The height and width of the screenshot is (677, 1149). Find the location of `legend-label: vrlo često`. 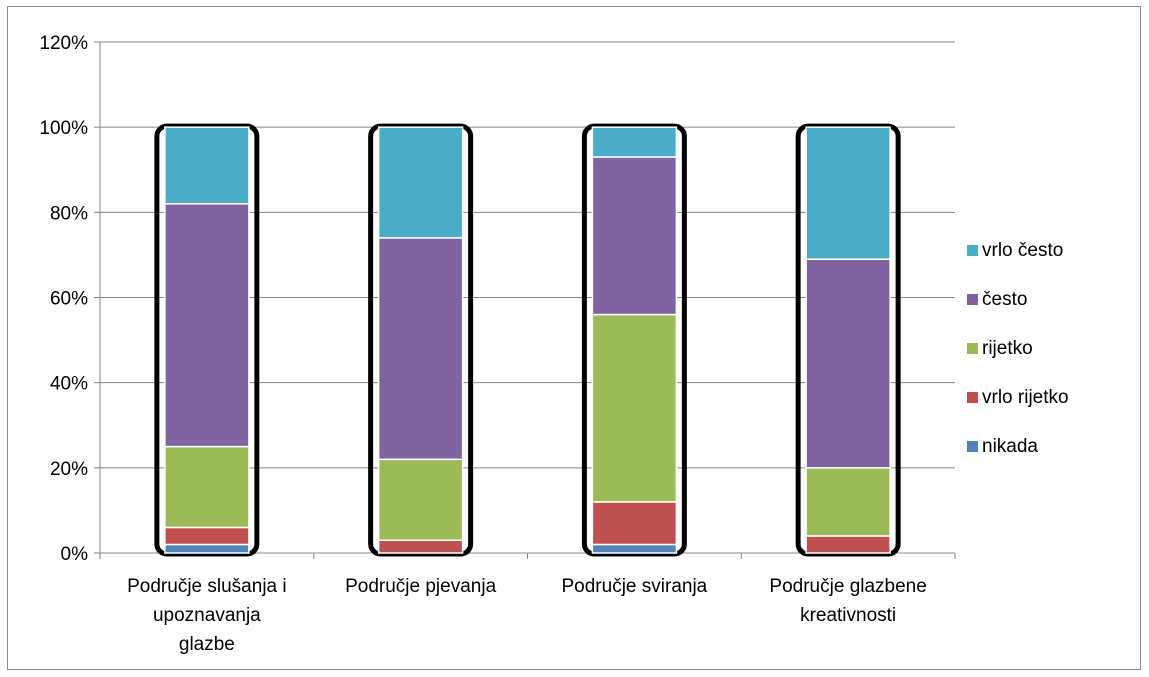

legend-label: vrlo često is located at coordinates (1022, 250).